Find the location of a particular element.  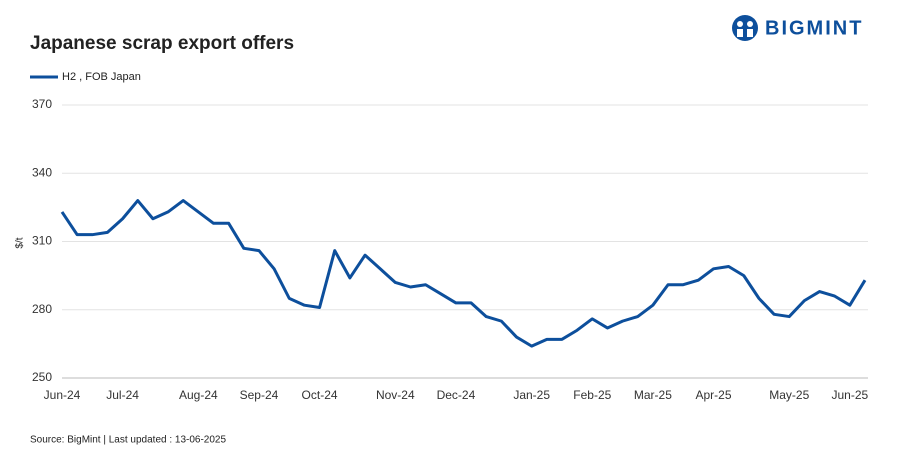

x-tick-label: Feb-25 is located at coordinates (592, 395).